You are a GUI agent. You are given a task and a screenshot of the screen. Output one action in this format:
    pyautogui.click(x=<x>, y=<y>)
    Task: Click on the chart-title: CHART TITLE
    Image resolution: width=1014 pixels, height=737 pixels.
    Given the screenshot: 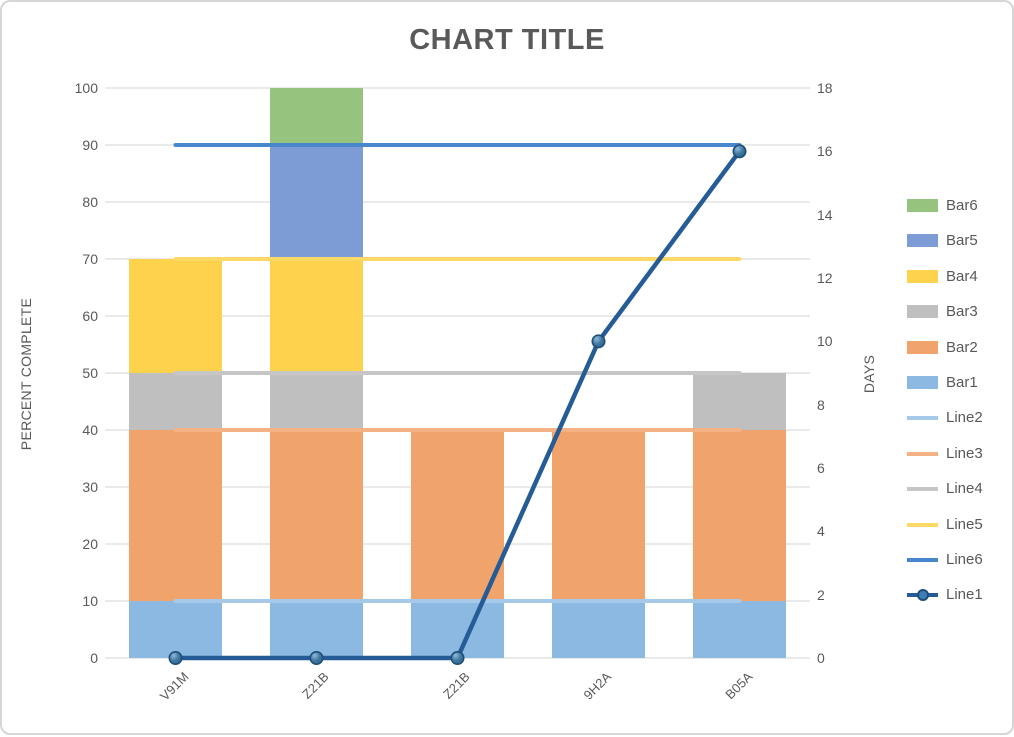 What is the action you would take?
    pyautogui.click(x=507, y=40)
    